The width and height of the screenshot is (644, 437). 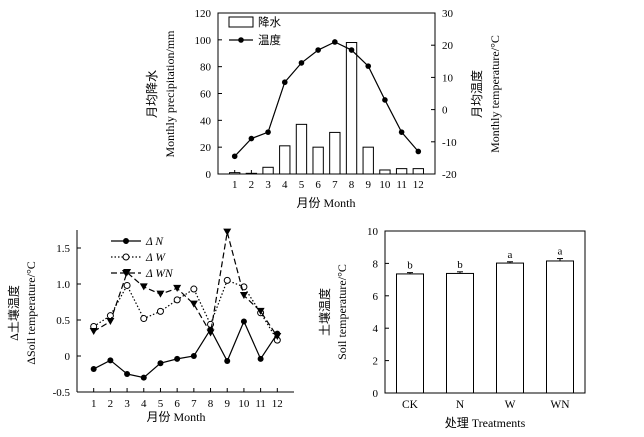 I want to click on chart1-y-tick-label: 40, so click(x=206, y=121).